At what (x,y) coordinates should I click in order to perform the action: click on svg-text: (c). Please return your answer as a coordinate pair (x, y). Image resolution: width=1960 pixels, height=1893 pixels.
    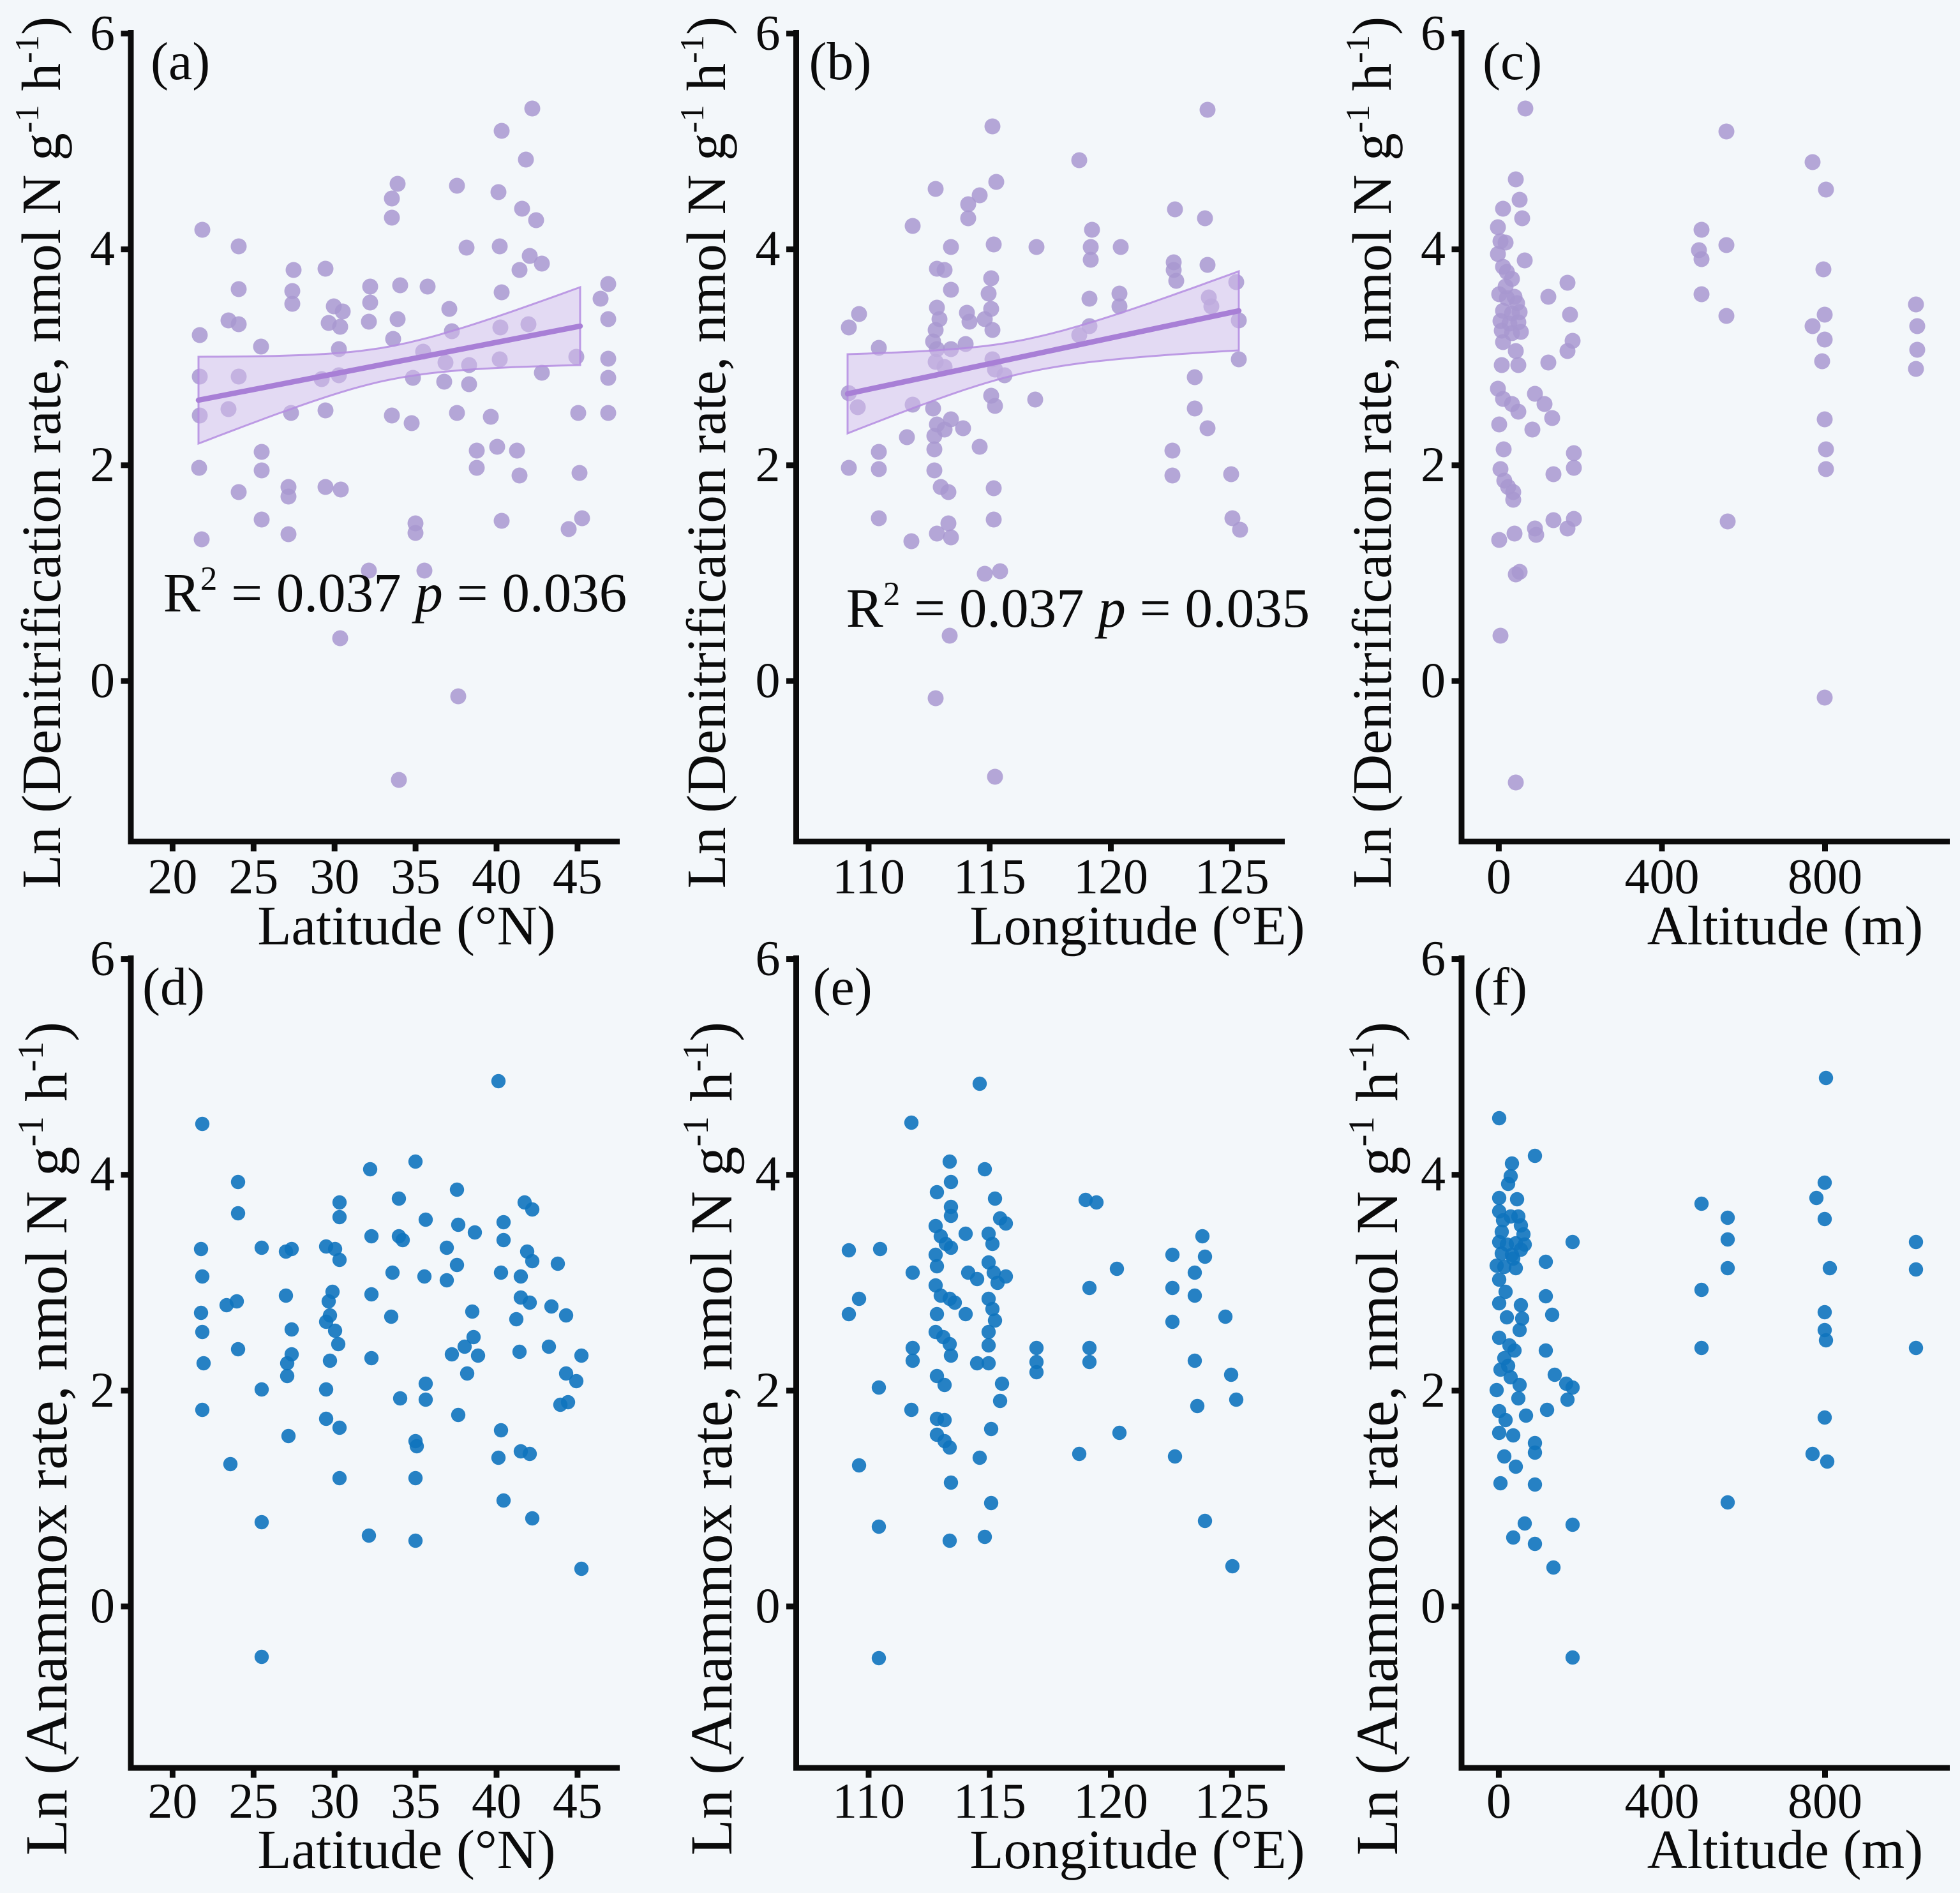
    Looking at the image, I should click on (1513, 62).